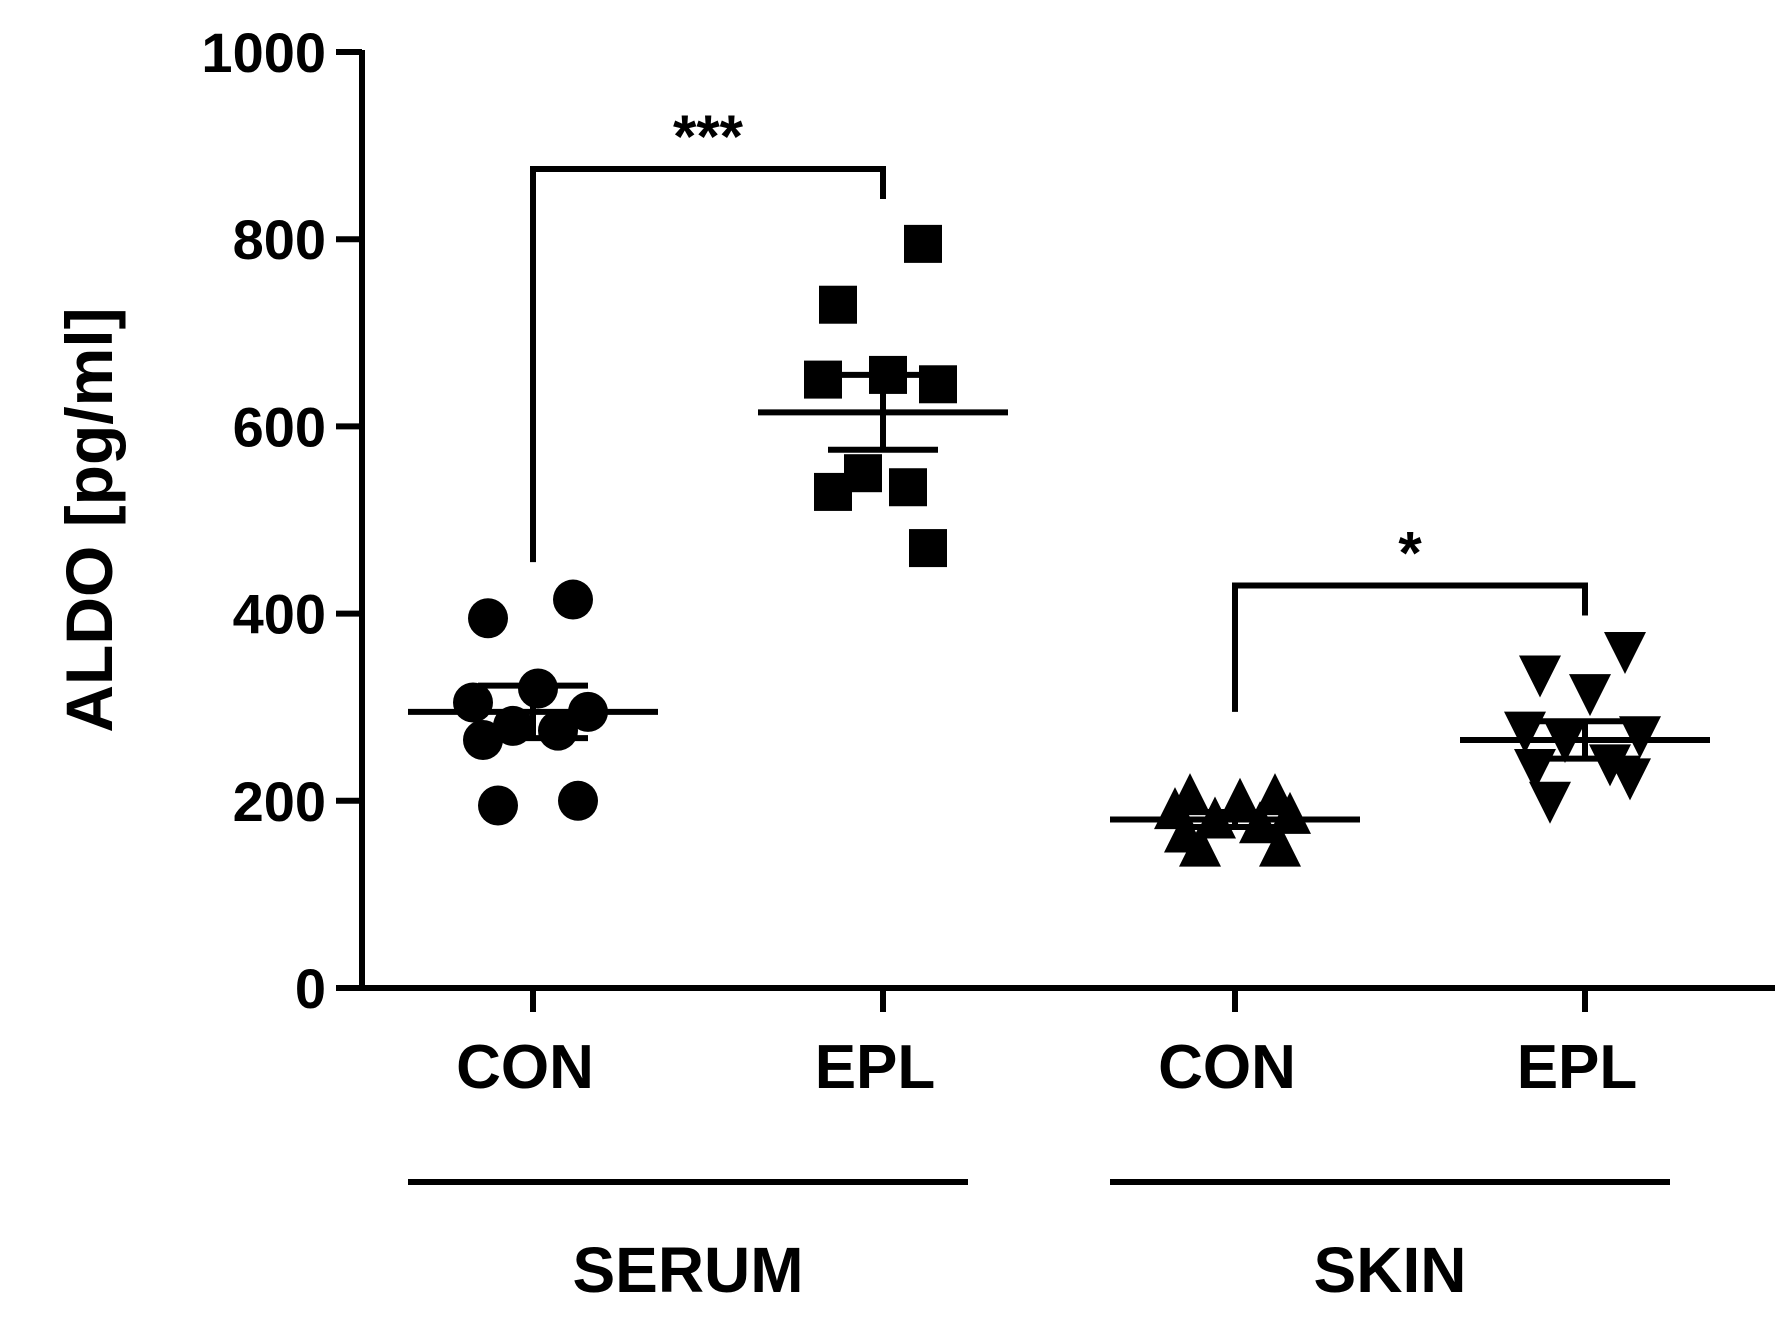  I want to click on y-tick-label: 1000, so click(263, 52).